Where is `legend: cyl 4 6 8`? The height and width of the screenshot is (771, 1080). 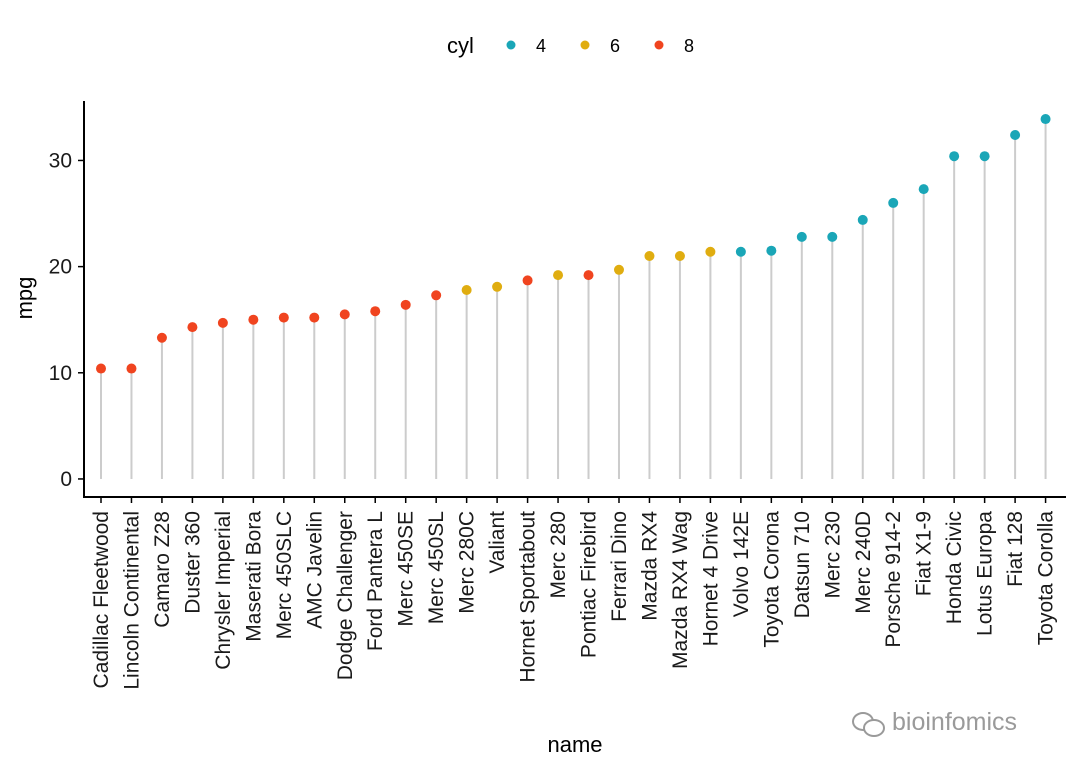 legend: cyl 4 6 8 is located at coordinates (570, 45).